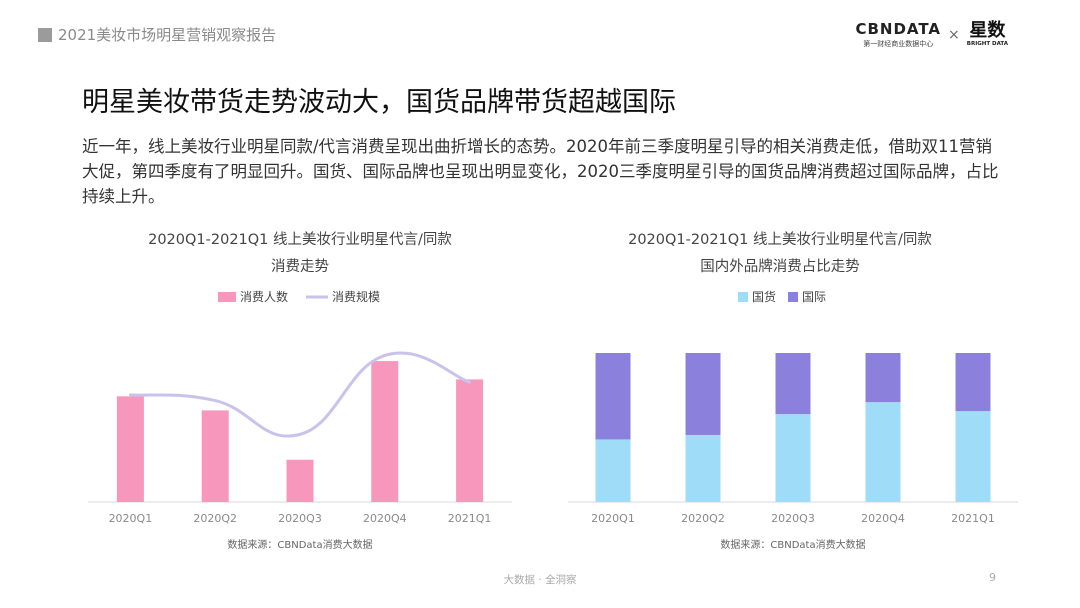 The height and width of the screenshot is (608, 1080). What do you see at coordinates (540, 580) in the screenshot?
I see `footer-slogan: 大数据 · 全洞察` at bounding box center [540, 580].